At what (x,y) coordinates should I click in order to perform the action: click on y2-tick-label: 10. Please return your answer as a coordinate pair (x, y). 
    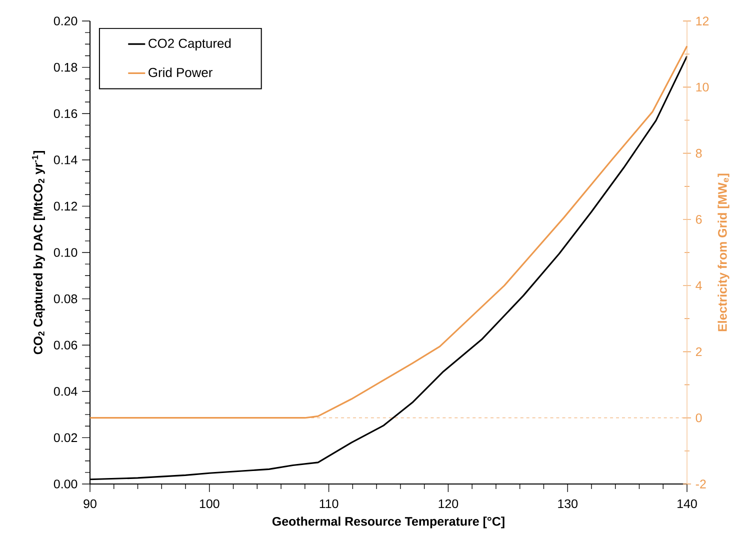
    Looking at the image, I should click on (702, 87).